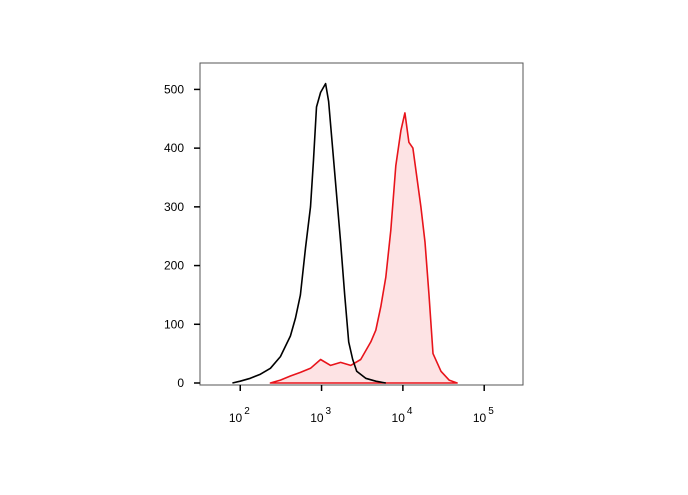 Image resolution: width=688 pixels, height=495 pixels. What do you see at coordinates (247, 411) in the screenshot?
I see `x-tick-exponent: 2` at bounding box center [247, 411].